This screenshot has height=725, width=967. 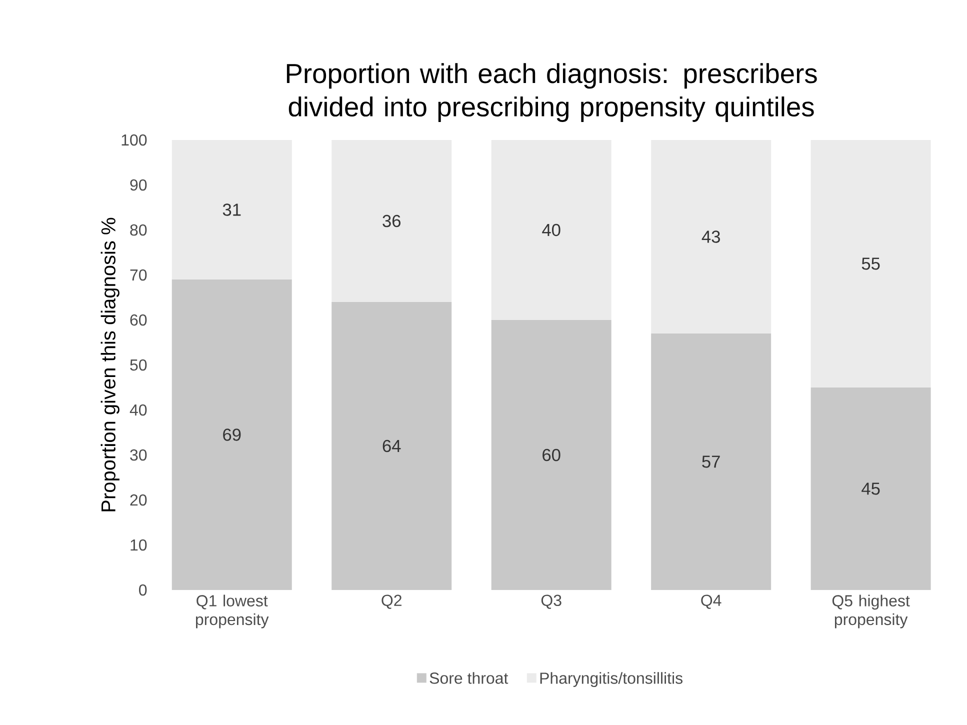 I want to click on y-axis-title: Proportion given this diagnosis %, so click(x=110, y=365).